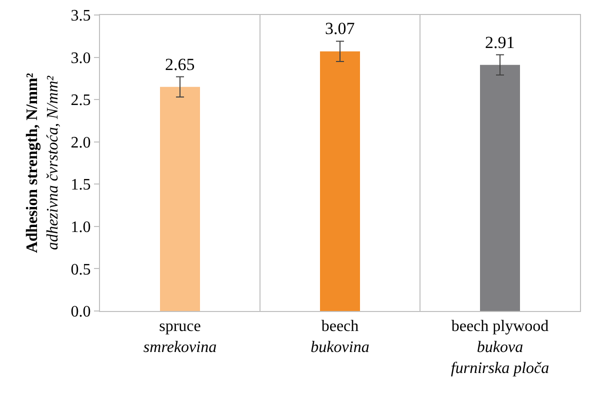  Describe the element at coordinates (80, 58) in the screenshot. I see `y-tick-label: 3.0` at that location.